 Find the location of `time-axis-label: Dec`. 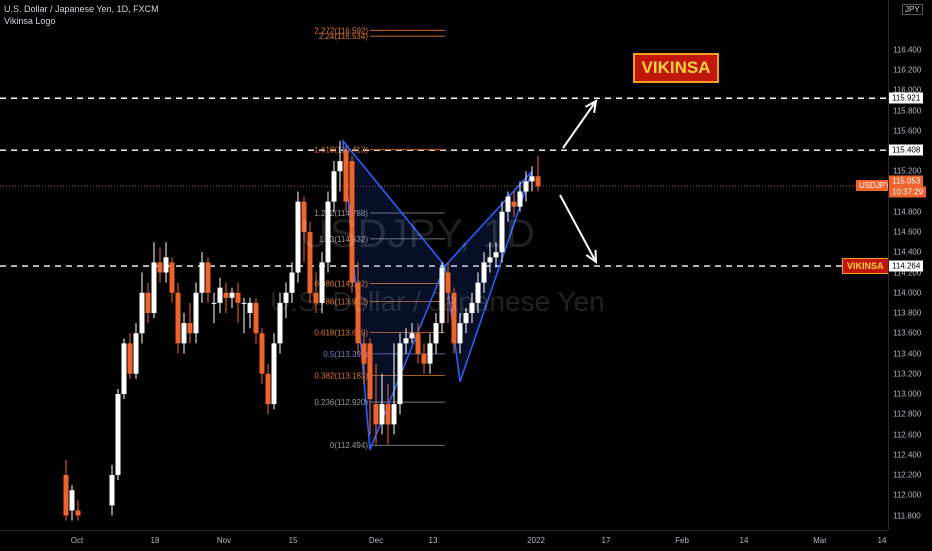

time-axis-label: Dec is located at coordinates (376, 540).